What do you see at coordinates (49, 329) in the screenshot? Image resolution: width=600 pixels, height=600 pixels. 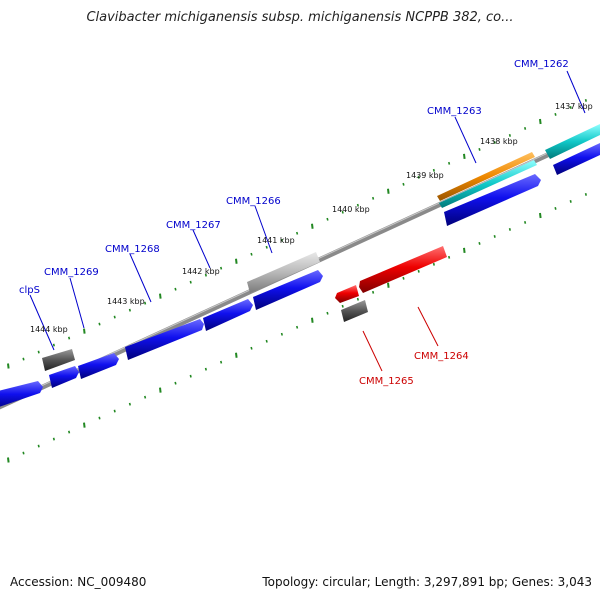 I see `kbp-label-1444: 1444 kbp` at bounding box center [49, 329].